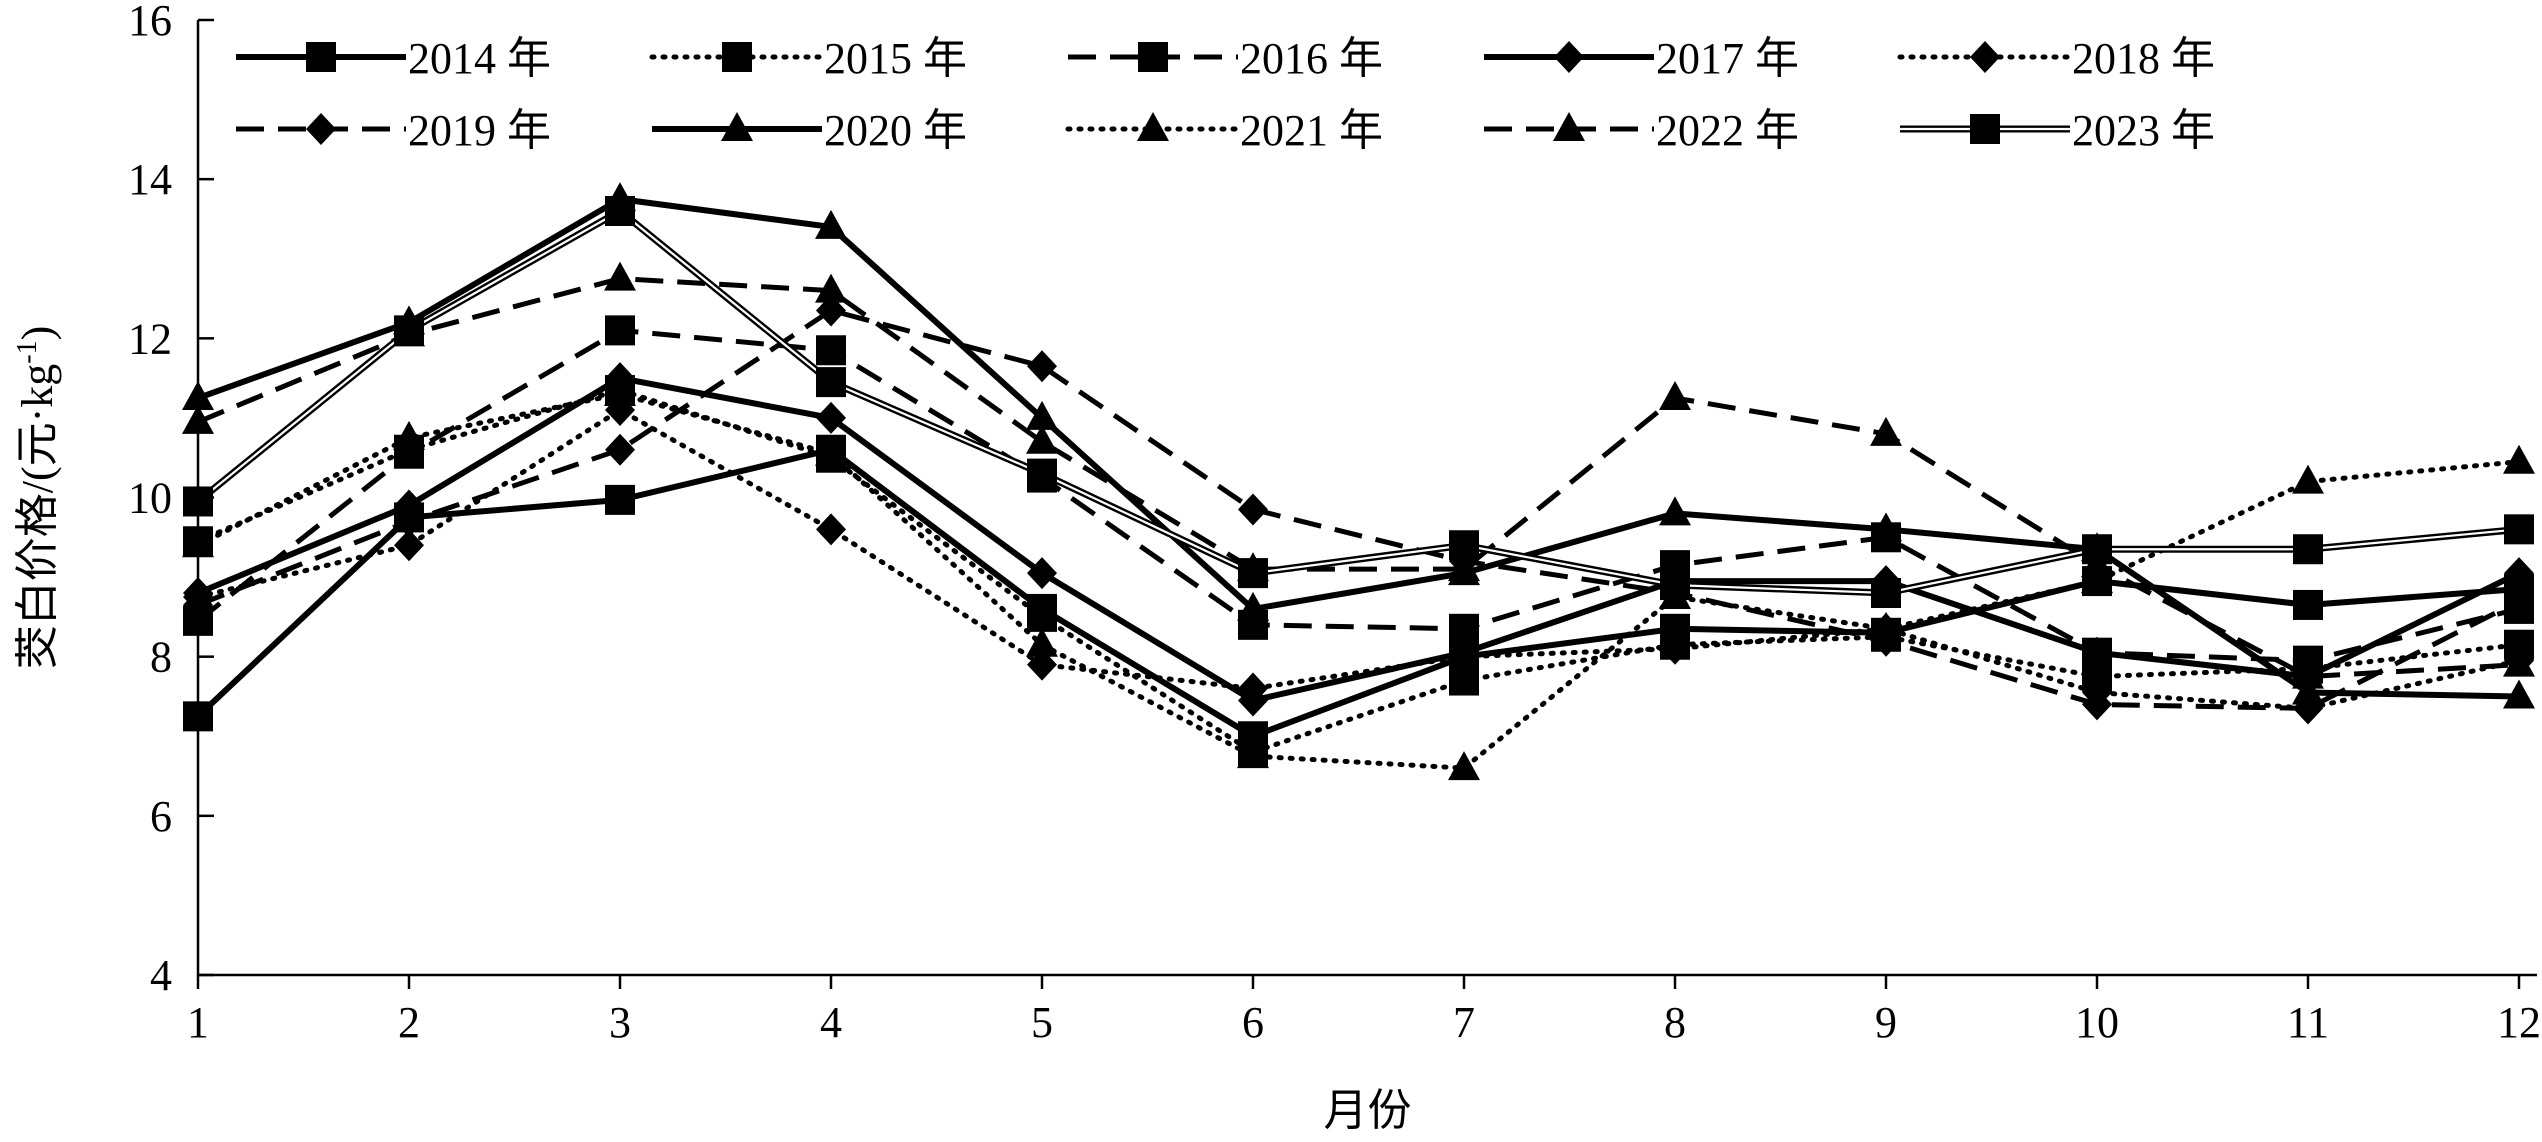  I want to click on x-ticks: 1 2 3 4 5 6 7 8 9 10 11 12, so click(1364, 1011).